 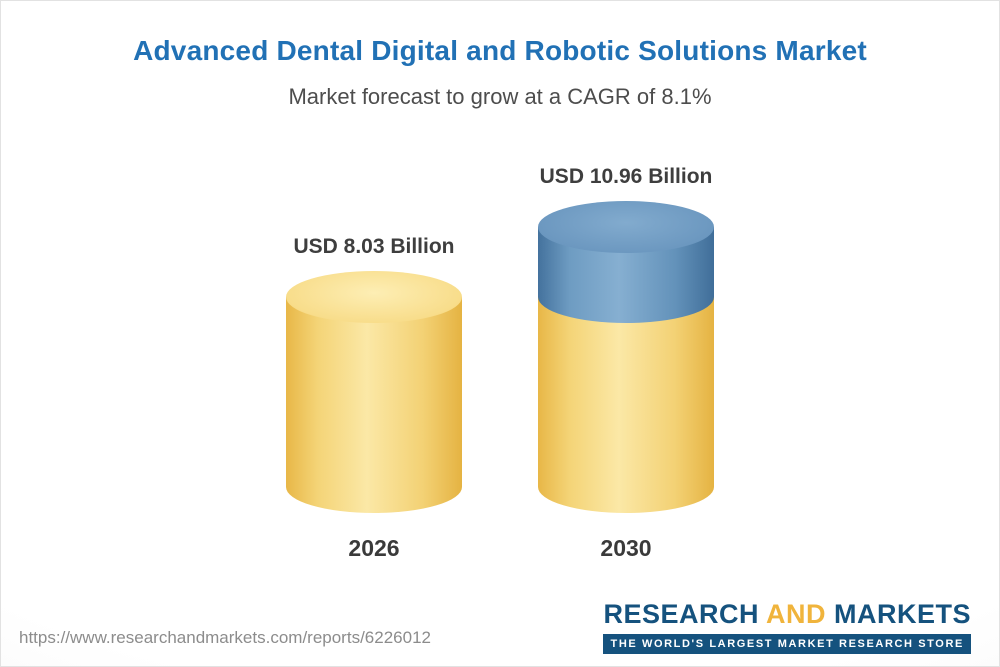 I want to click on bar-group-2030: USD 10.96 Billion 2030, so click(x=626, y=363).